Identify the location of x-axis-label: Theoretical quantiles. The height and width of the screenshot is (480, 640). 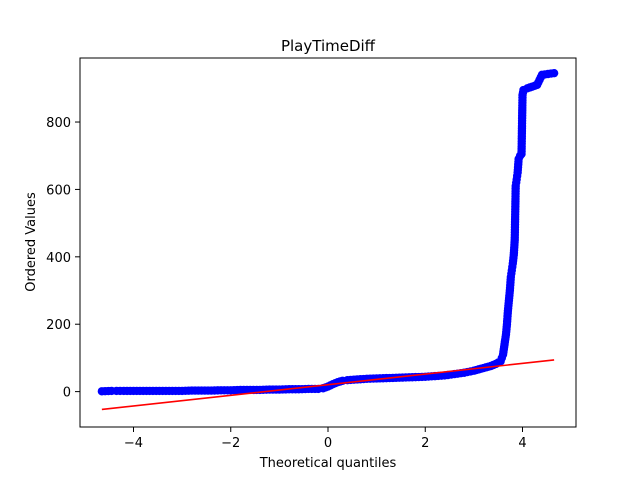
(328, 463).